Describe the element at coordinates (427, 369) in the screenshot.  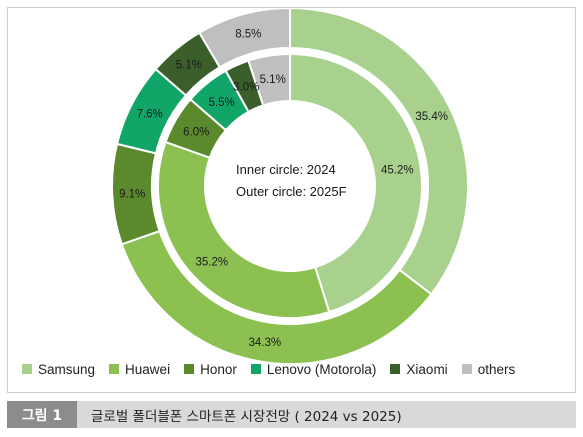
I see `legend-label: Xiaomi` at that location.